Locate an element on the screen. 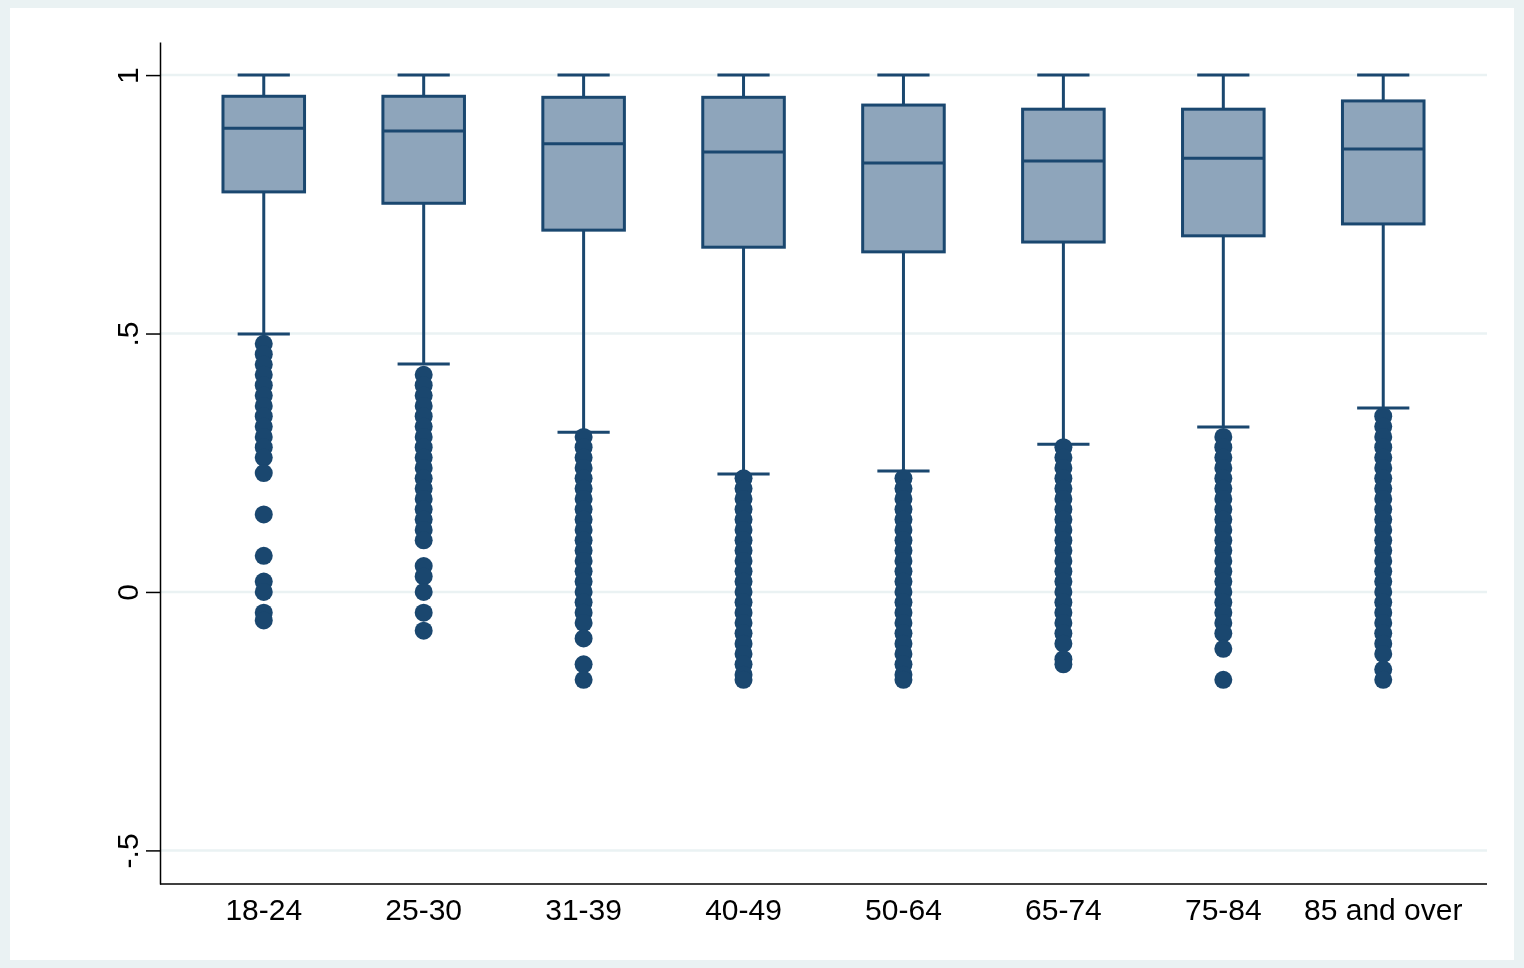 The image size is (1524, 968). x-tick-label: 31-39 is located at coordinates (583, 909).